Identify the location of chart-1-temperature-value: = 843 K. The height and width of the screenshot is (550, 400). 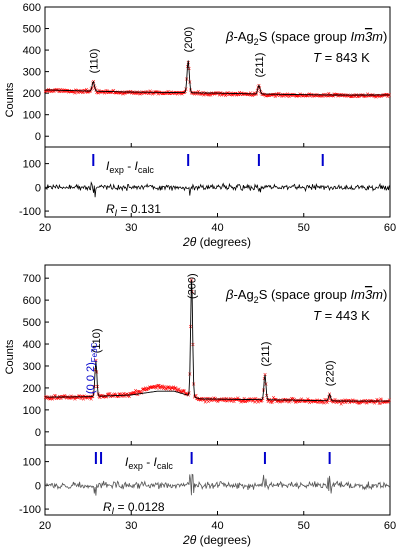
(348, 57).